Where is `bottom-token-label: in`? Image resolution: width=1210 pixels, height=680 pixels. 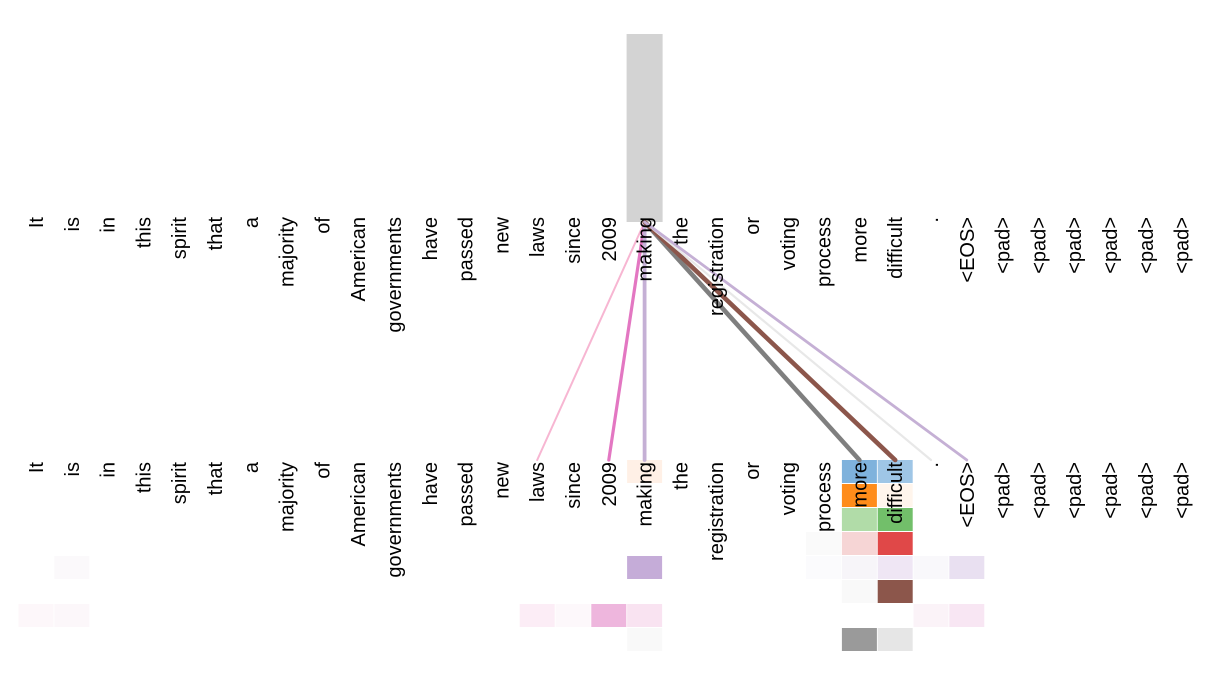 bottom-token-label: in is located at coordinates (109, 470).